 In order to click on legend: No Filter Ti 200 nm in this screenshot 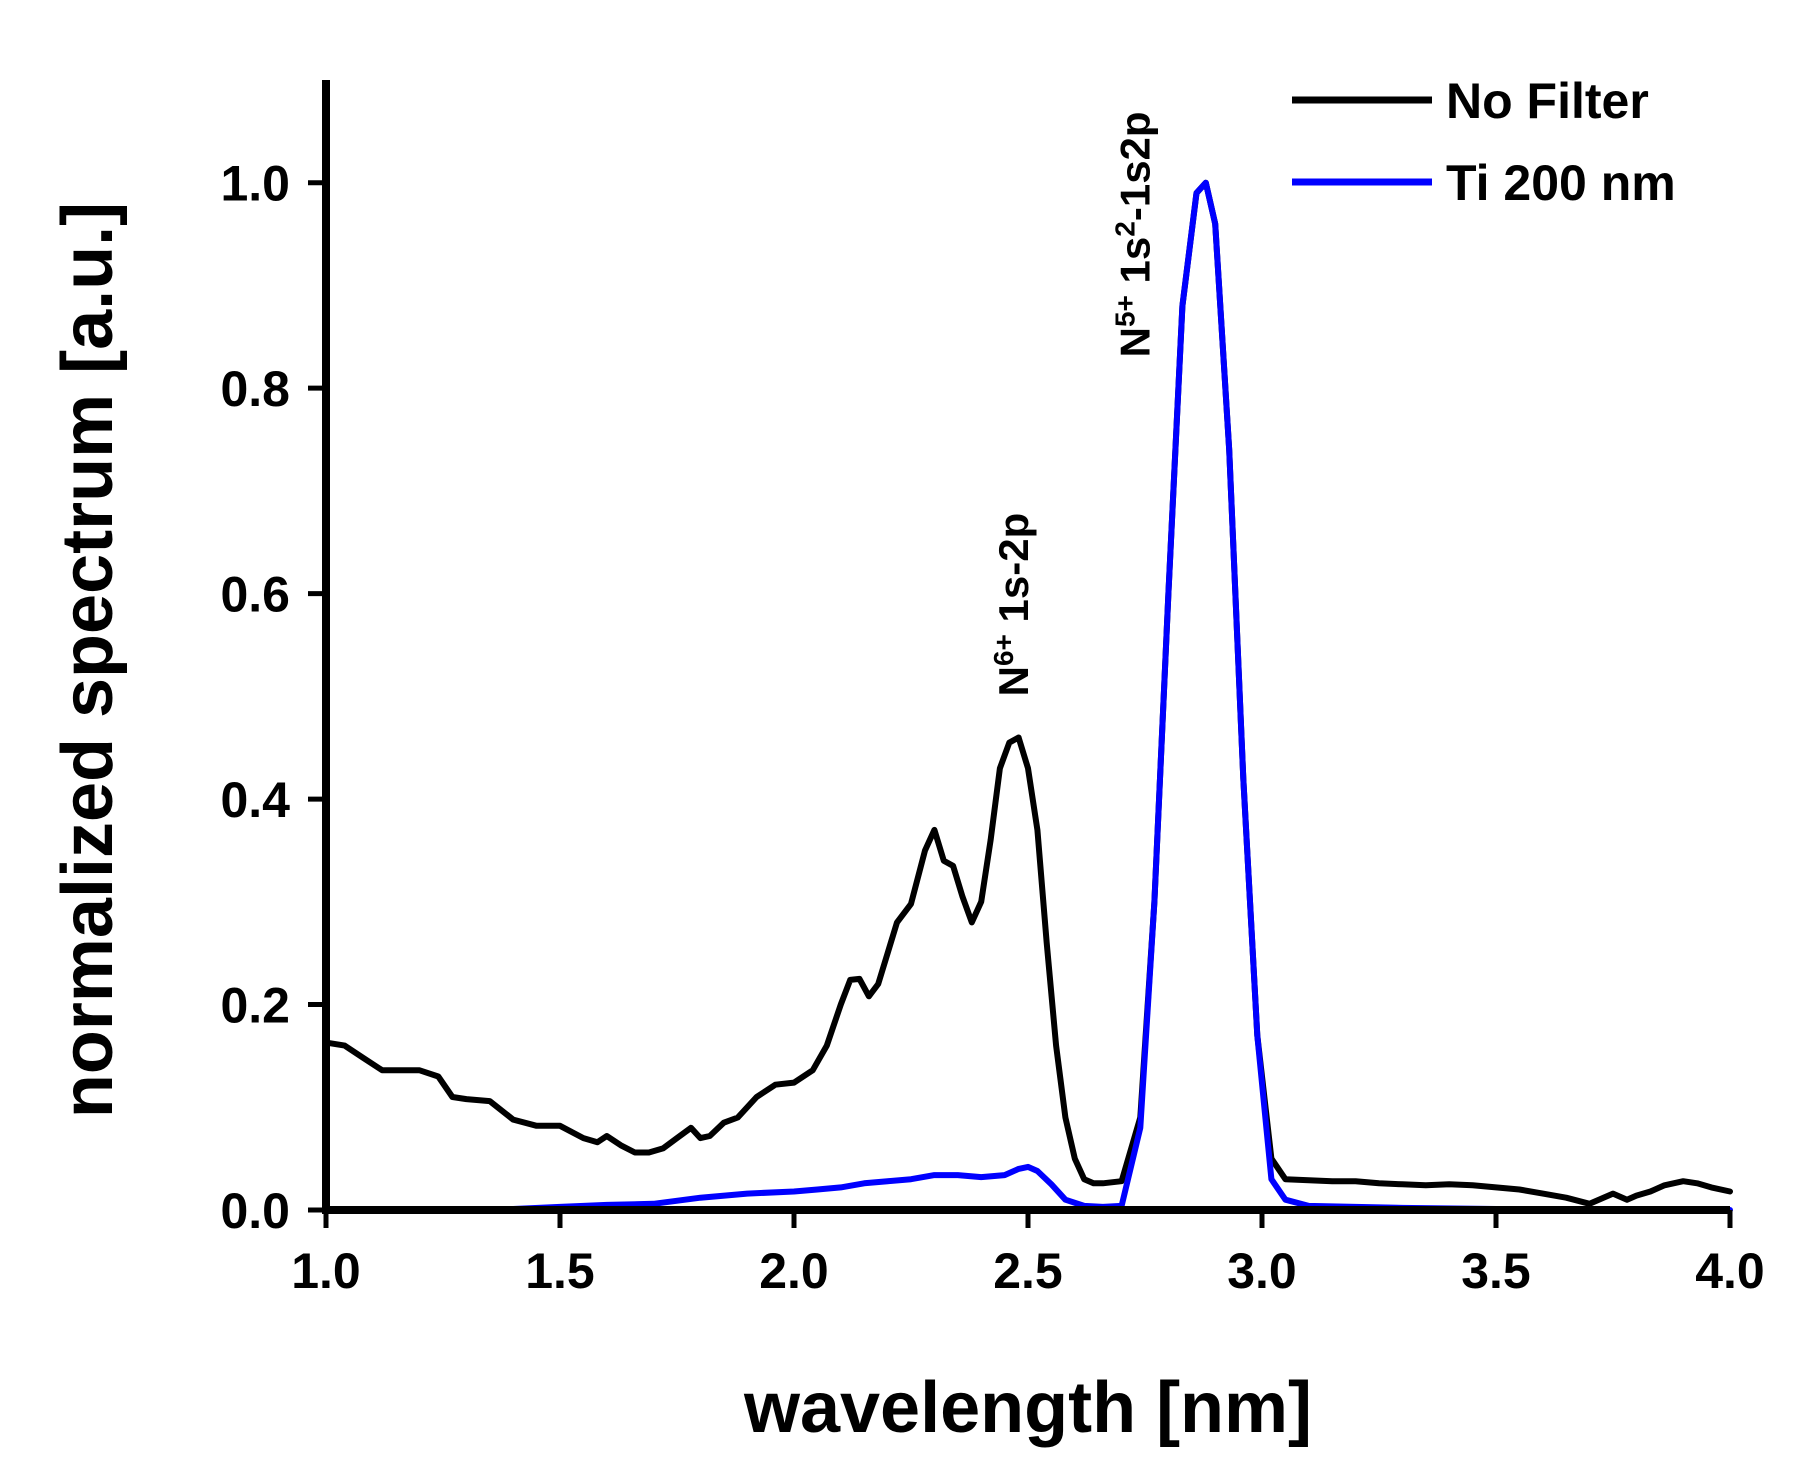, I will do `click(1484, 142)`.